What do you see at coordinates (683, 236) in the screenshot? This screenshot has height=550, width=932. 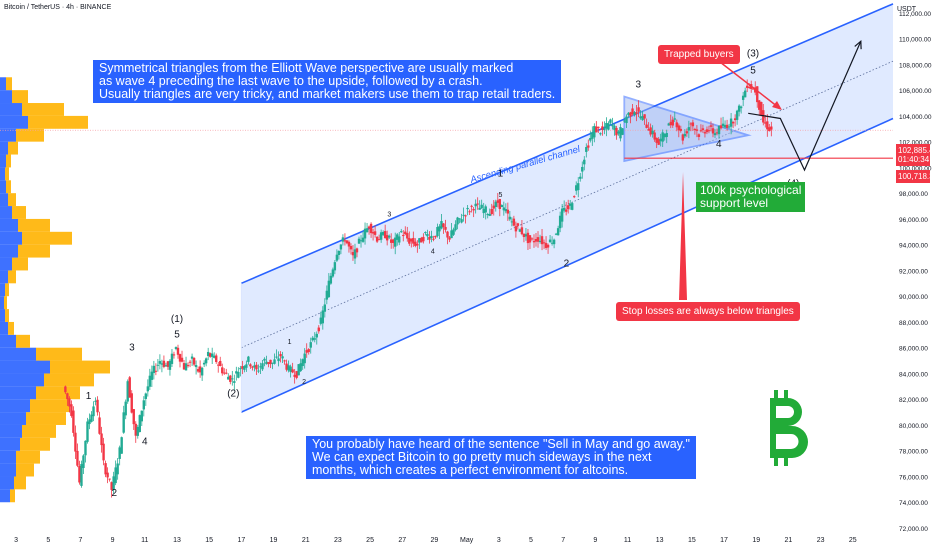 I see `stop-losses-pointer` at bounding box center [683, 236].